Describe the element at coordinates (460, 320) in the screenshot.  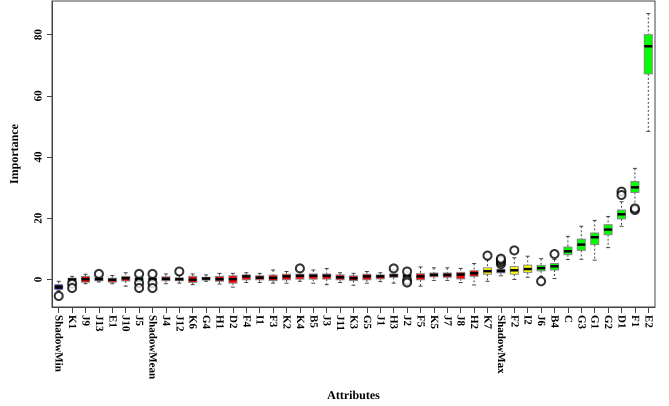
I see `x-tick-label: J8` at that location.